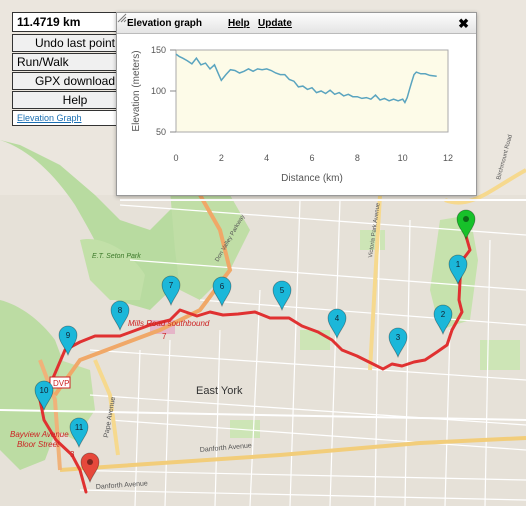  Describe the element at coordinates (165, 23) in the screenshot. I see `panel-title: Elevation graph` at that location.